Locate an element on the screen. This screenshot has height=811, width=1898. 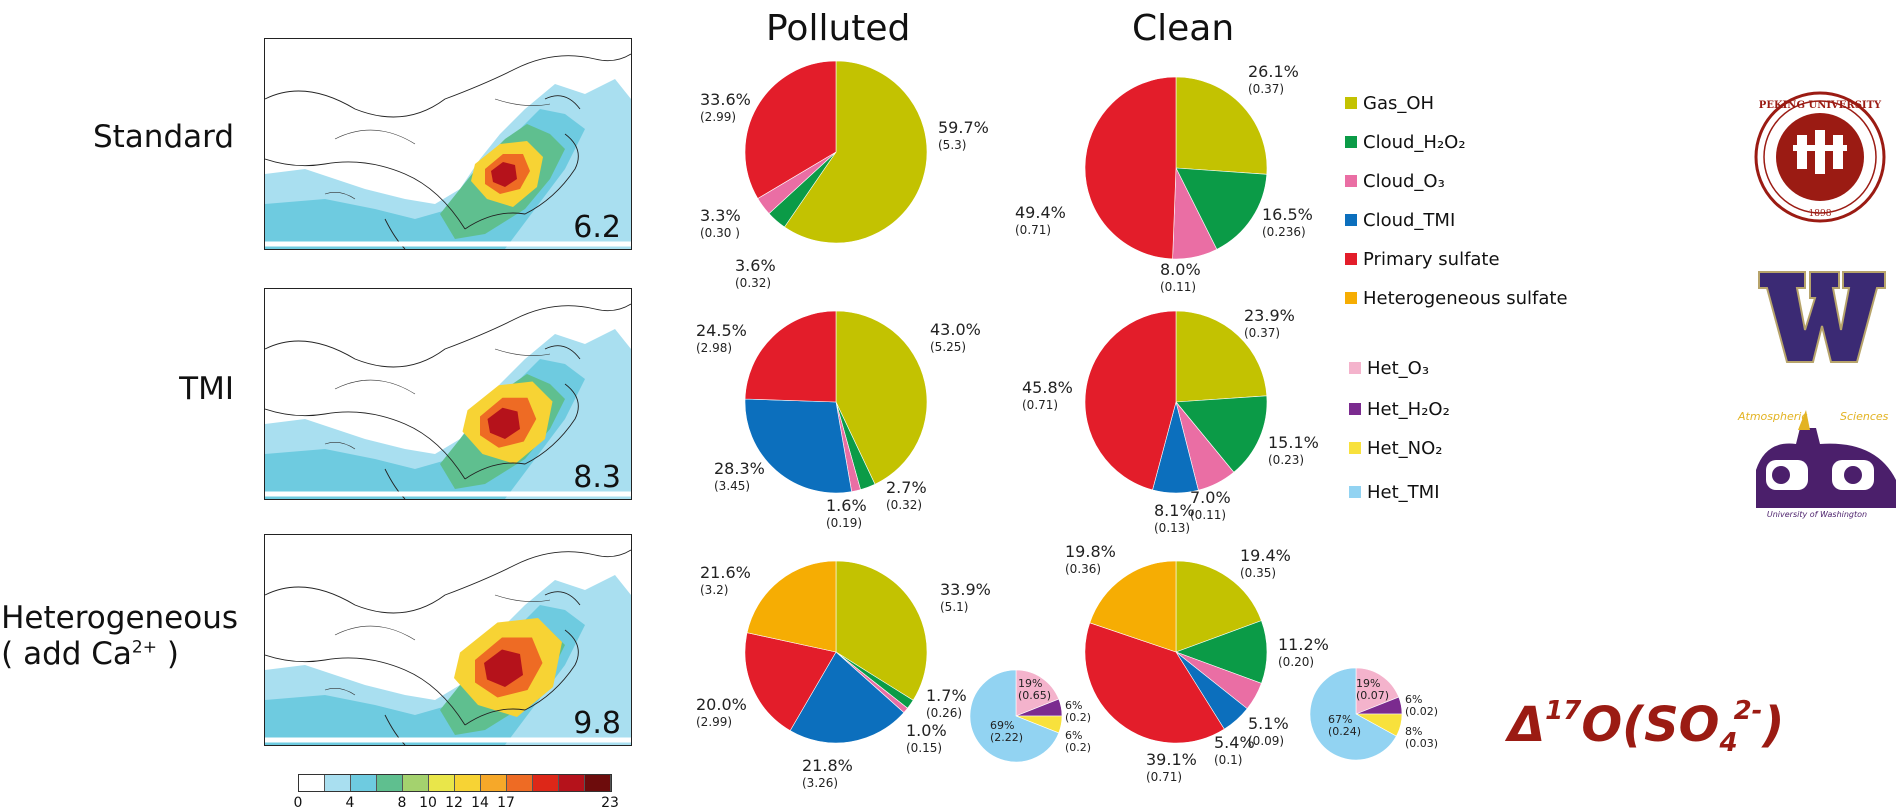
legend-label: Cloud_H₂O₂ is located at coordinates (1414, 142).